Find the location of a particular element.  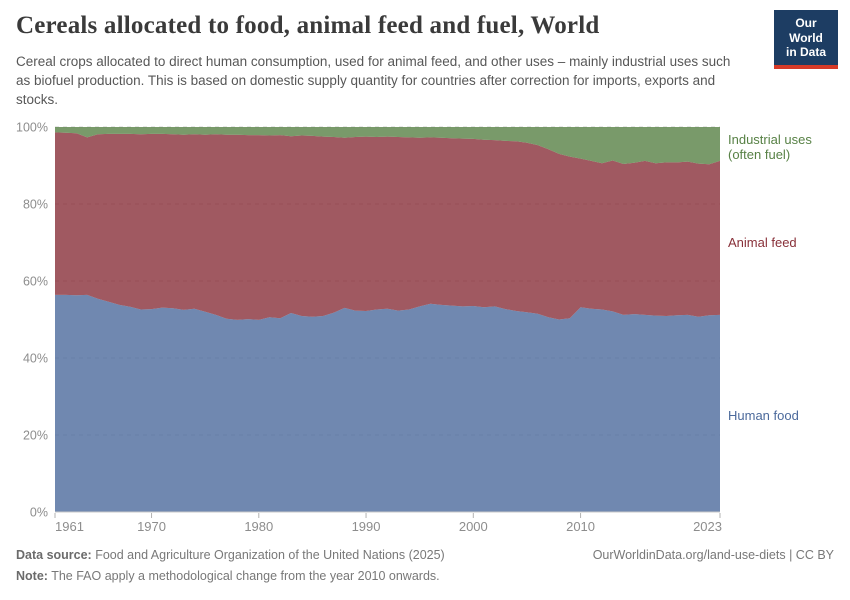

series-label-animal-feed: Animal feed is located at coordinates (762, 242).